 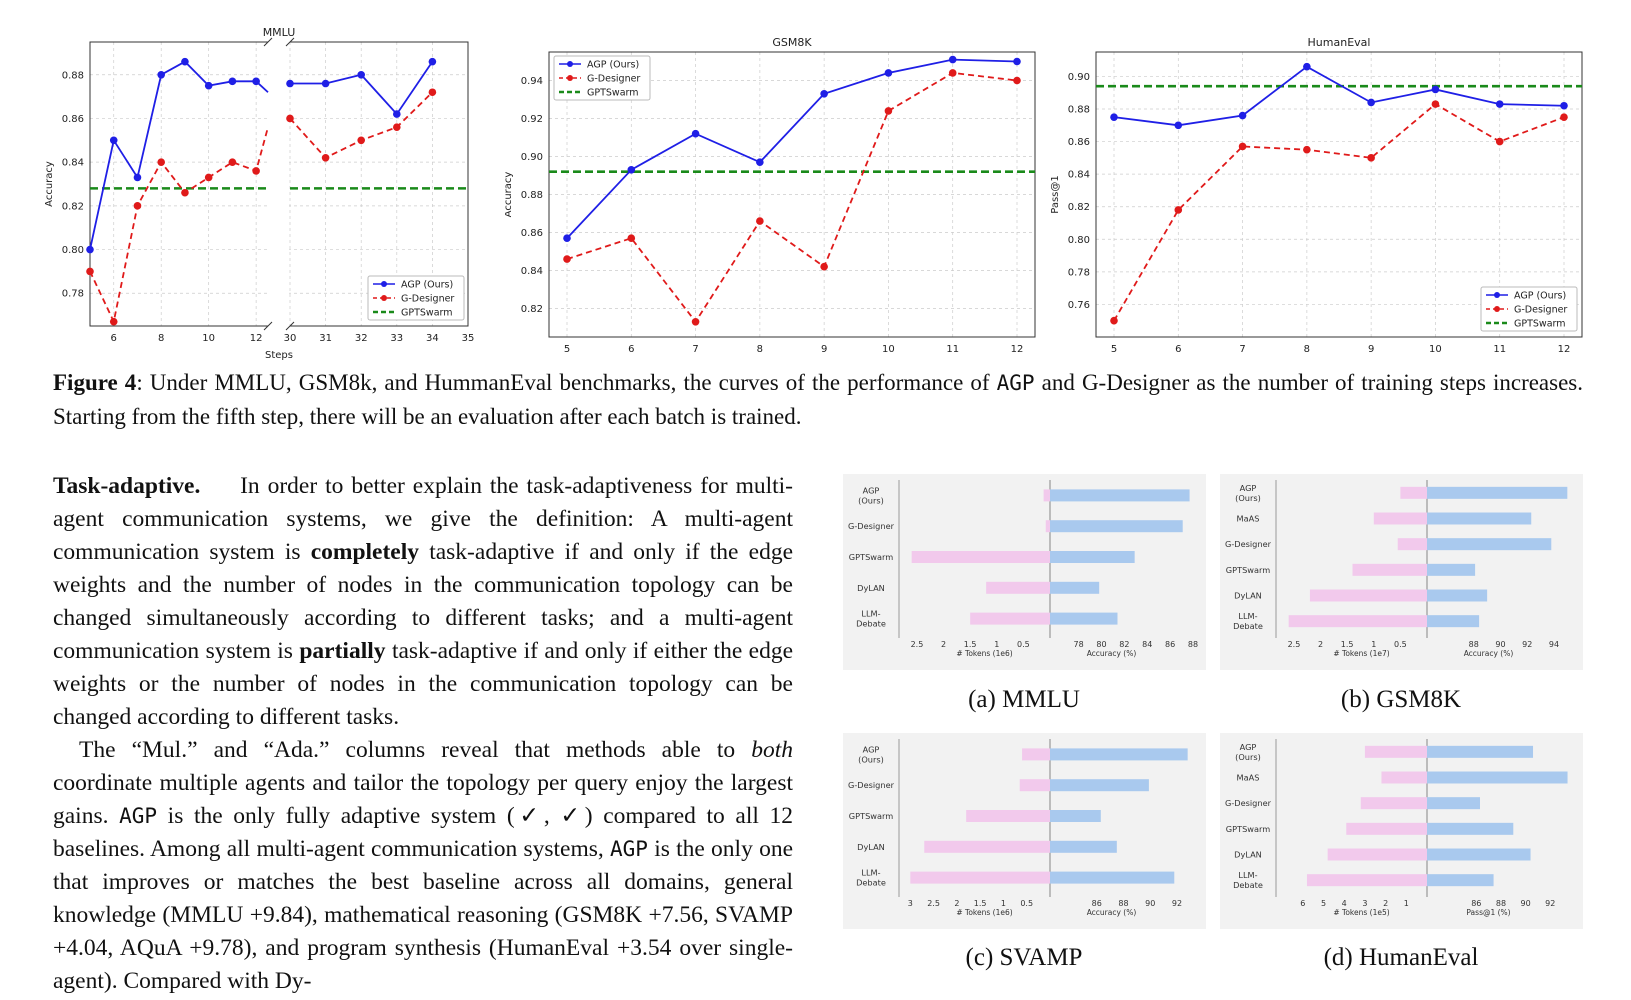 What do you see at coordinates (396, 338) in the screenshot?
I see `x-tick-label: 33` at bounding box center [396, 338].